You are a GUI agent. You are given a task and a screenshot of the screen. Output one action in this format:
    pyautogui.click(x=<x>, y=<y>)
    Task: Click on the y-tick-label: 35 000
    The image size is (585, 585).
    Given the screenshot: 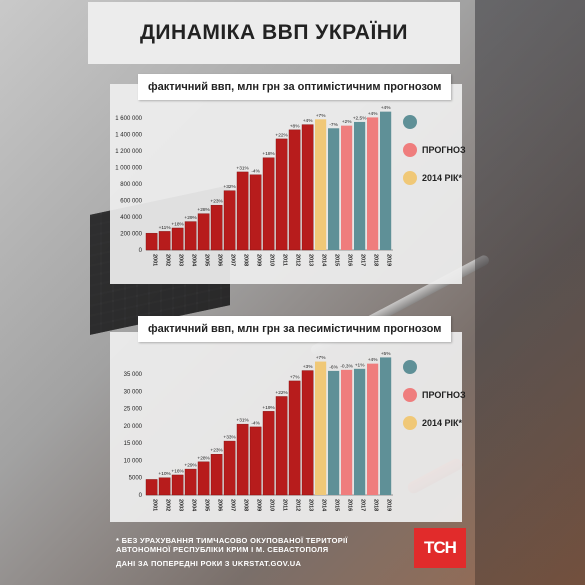 What is the action you would take?
    pyautogui.click(x=133, y=375)
    